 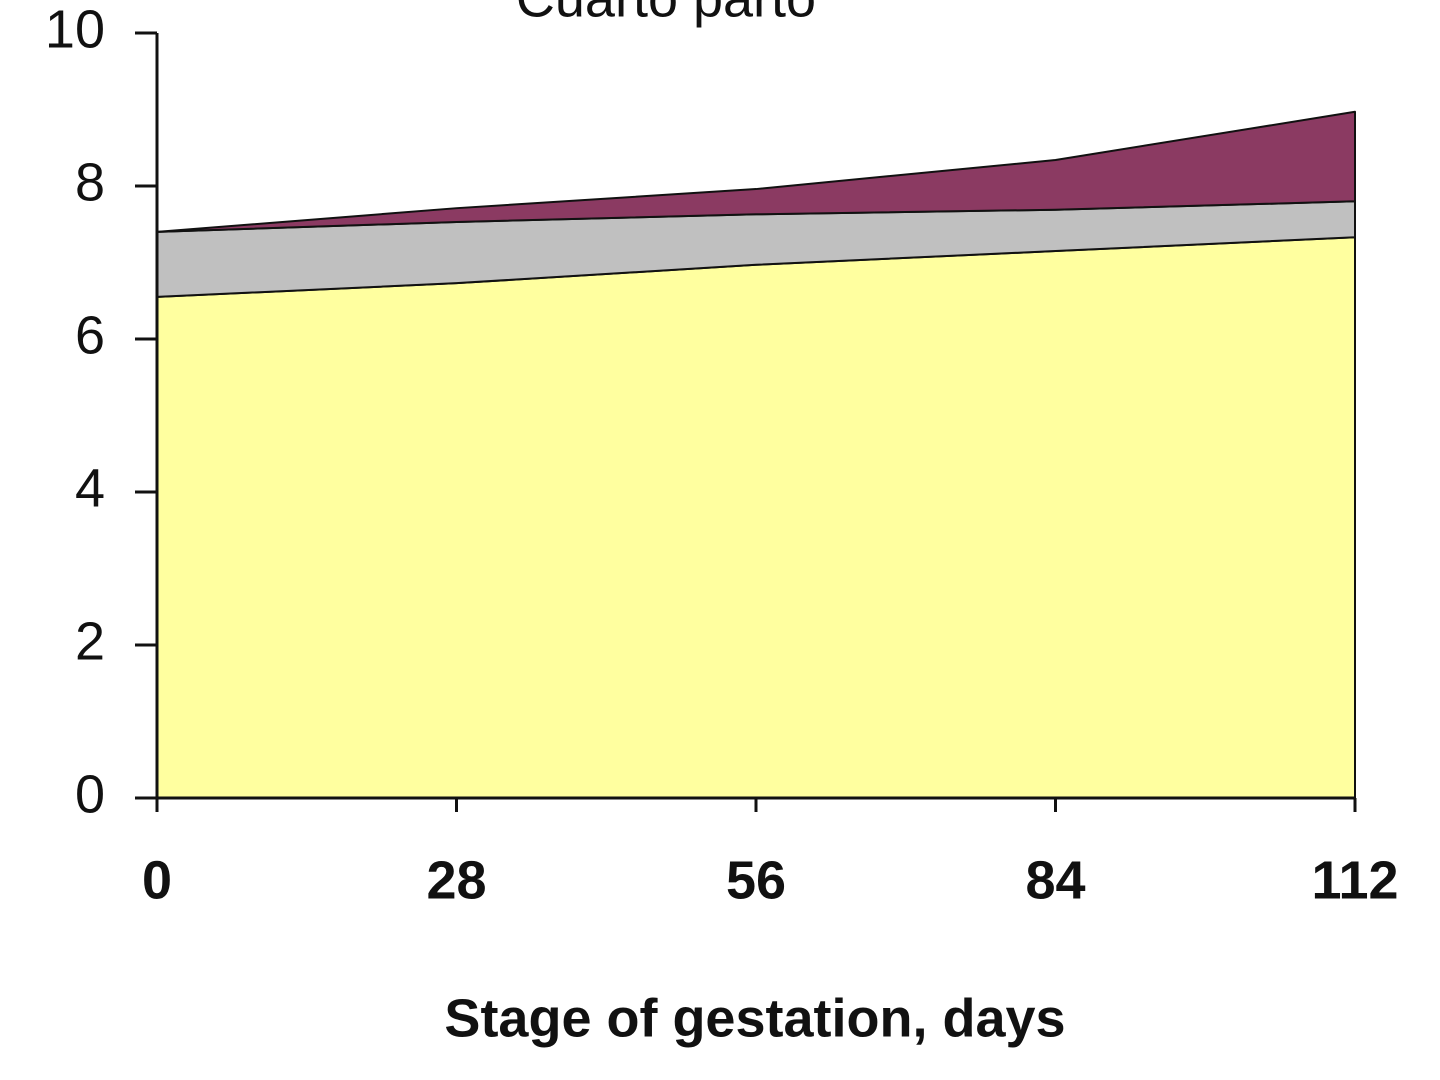 I want to click on chart-title: Cuarto parto, so click(x=666, y=14).